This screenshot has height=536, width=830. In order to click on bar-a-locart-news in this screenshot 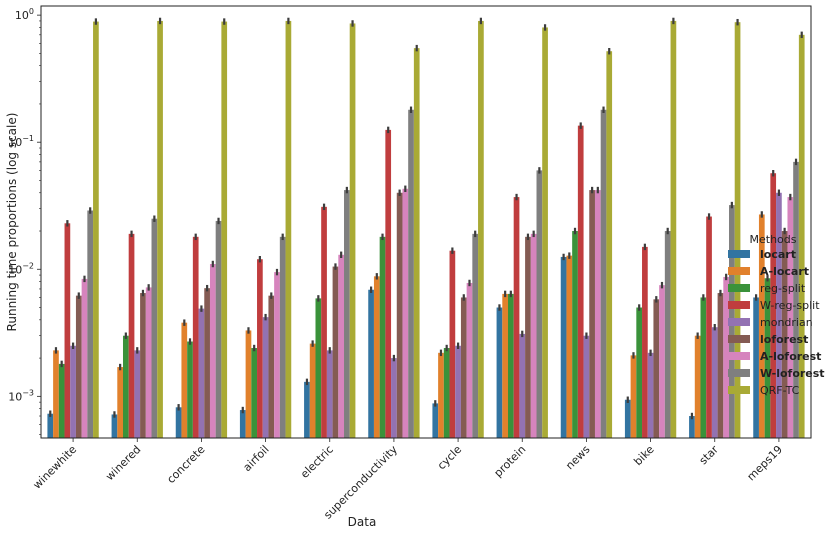, I will do `click(569, 346)`.